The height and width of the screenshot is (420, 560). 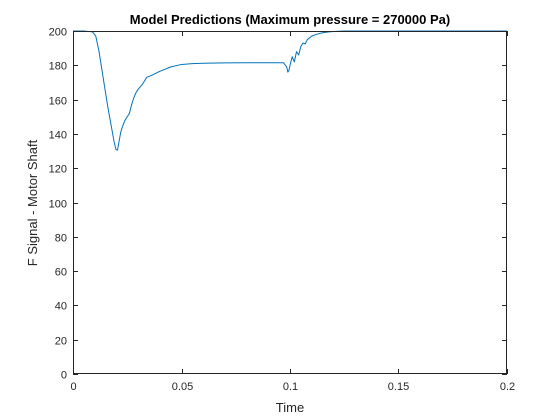 What do you see at coordinates (58, 67) in the screenshot?
I see `y-tick-label: 180` at bounding box center [58, 67].